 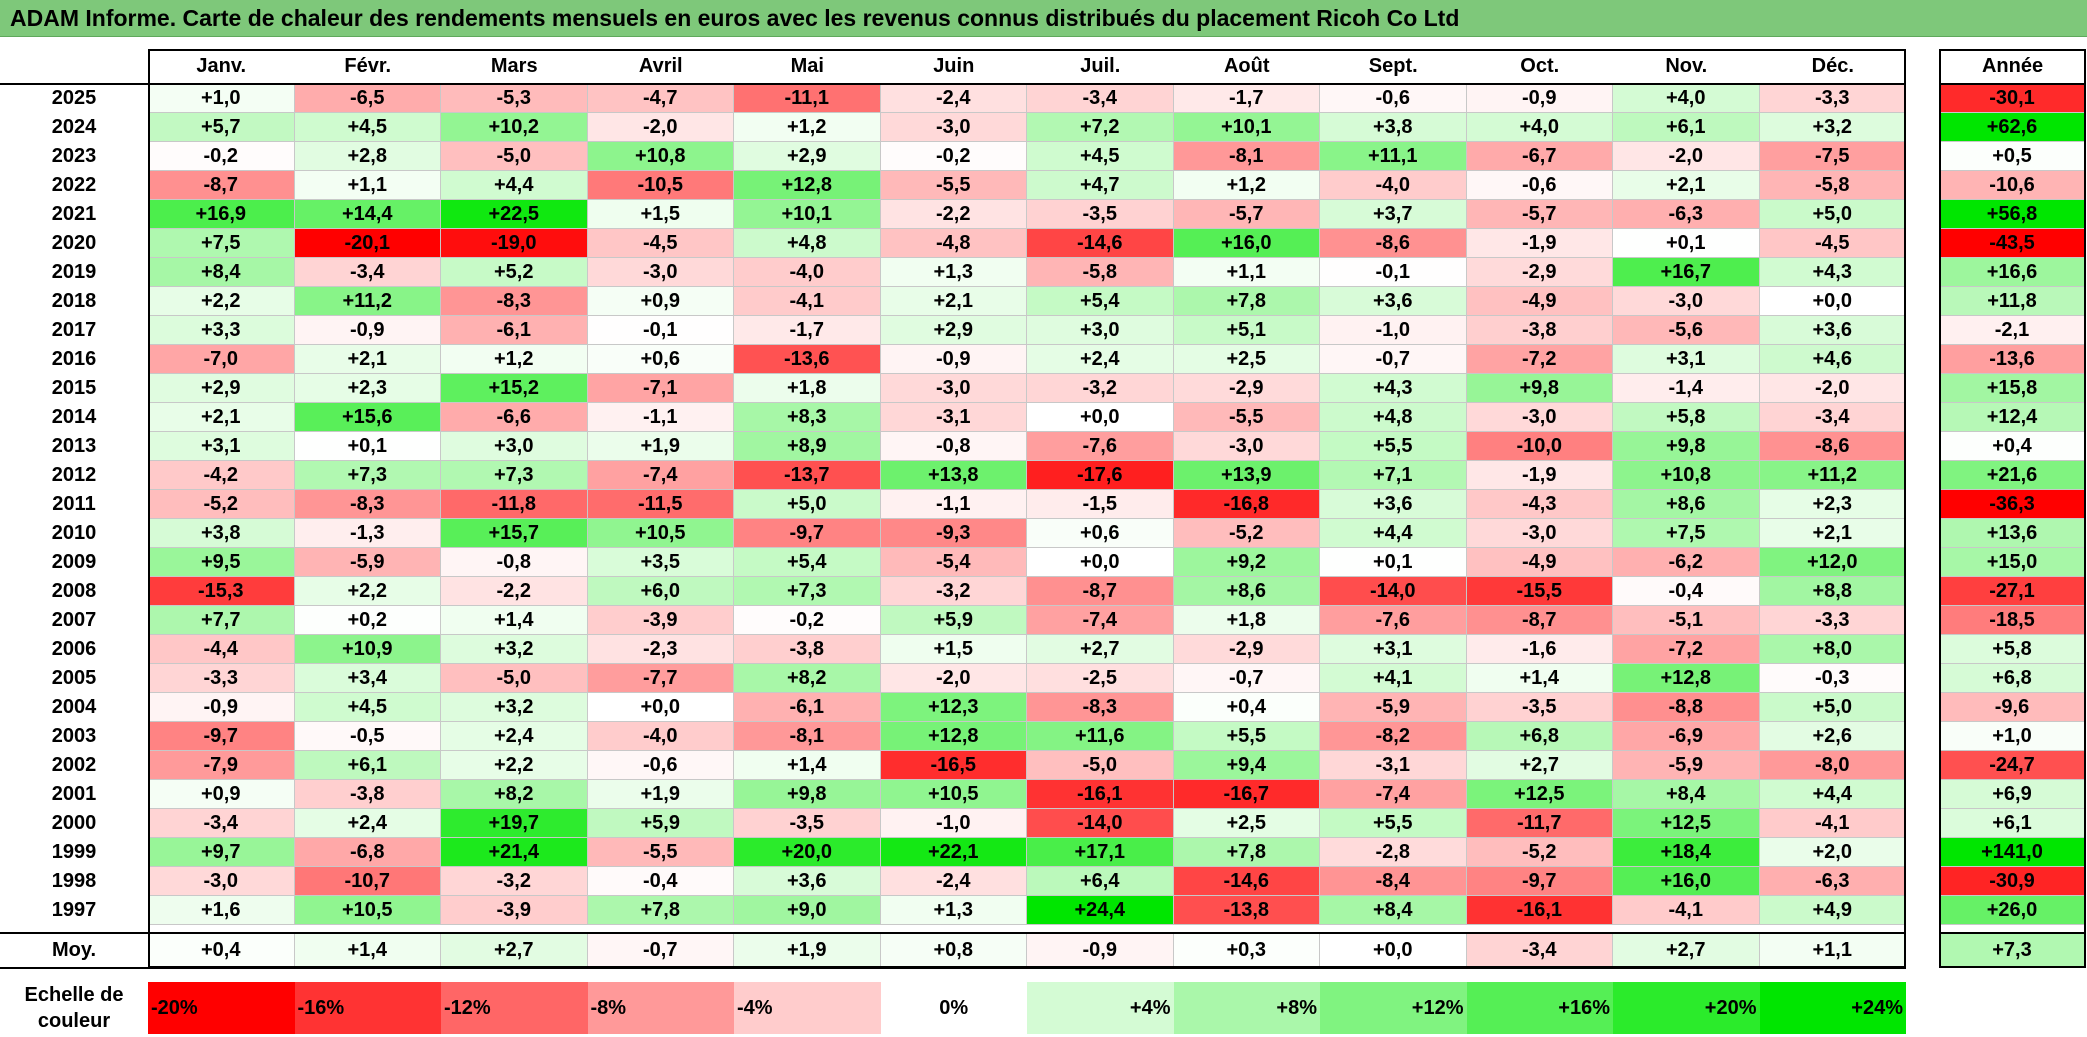 I want to click on heatmap-cell: +2,5, so click(x=1246, y=359).